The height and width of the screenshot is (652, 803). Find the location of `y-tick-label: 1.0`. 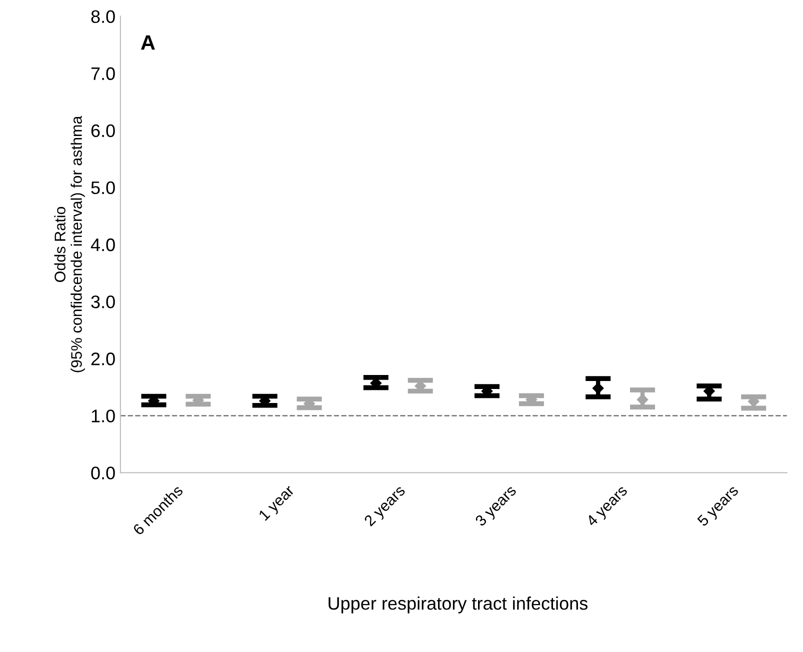

y-tick-label: 1.0 is located at coordinates (103, 416).